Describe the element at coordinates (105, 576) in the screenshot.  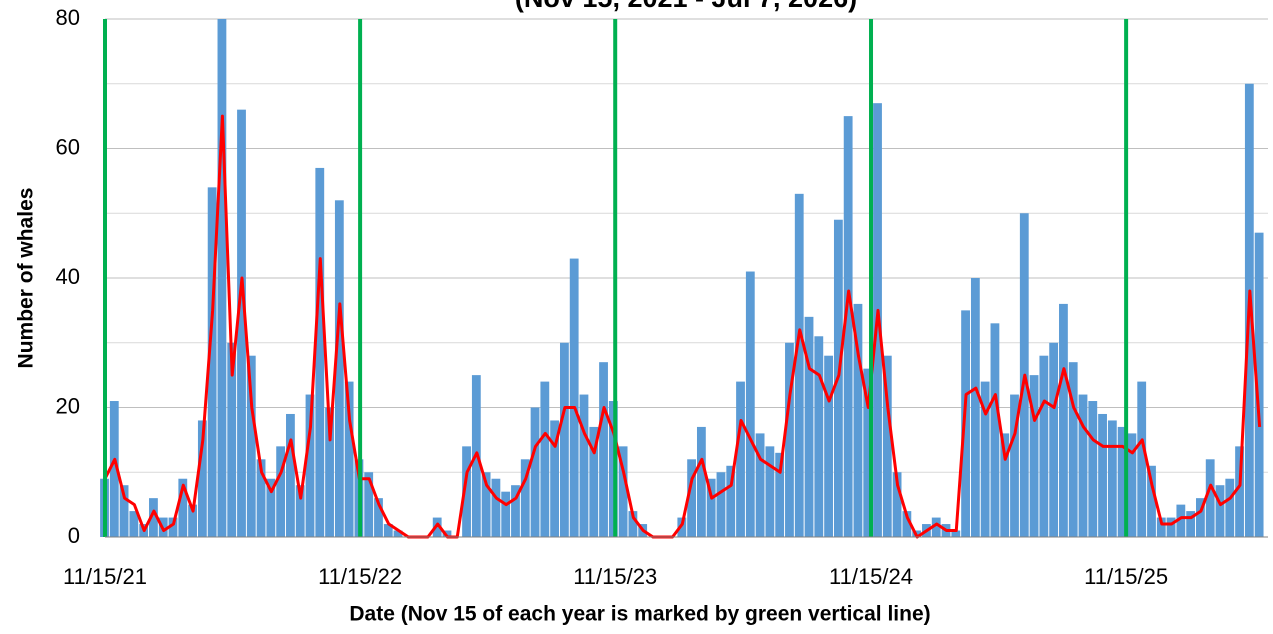
I see `x-tick-label: 11/15/21` at that location.